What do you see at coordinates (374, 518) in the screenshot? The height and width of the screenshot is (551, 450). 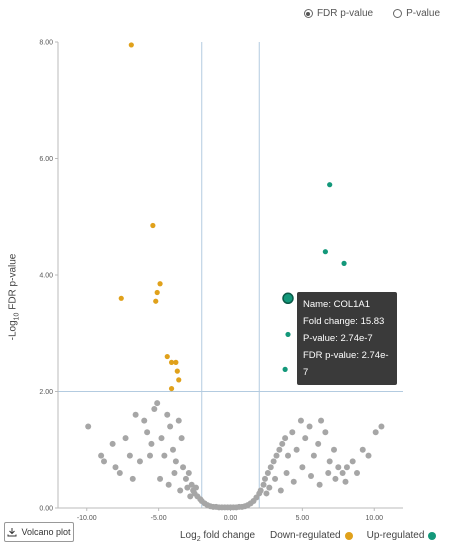 I see `x-tick-label: 10.00` at bounding box center [374, 518].